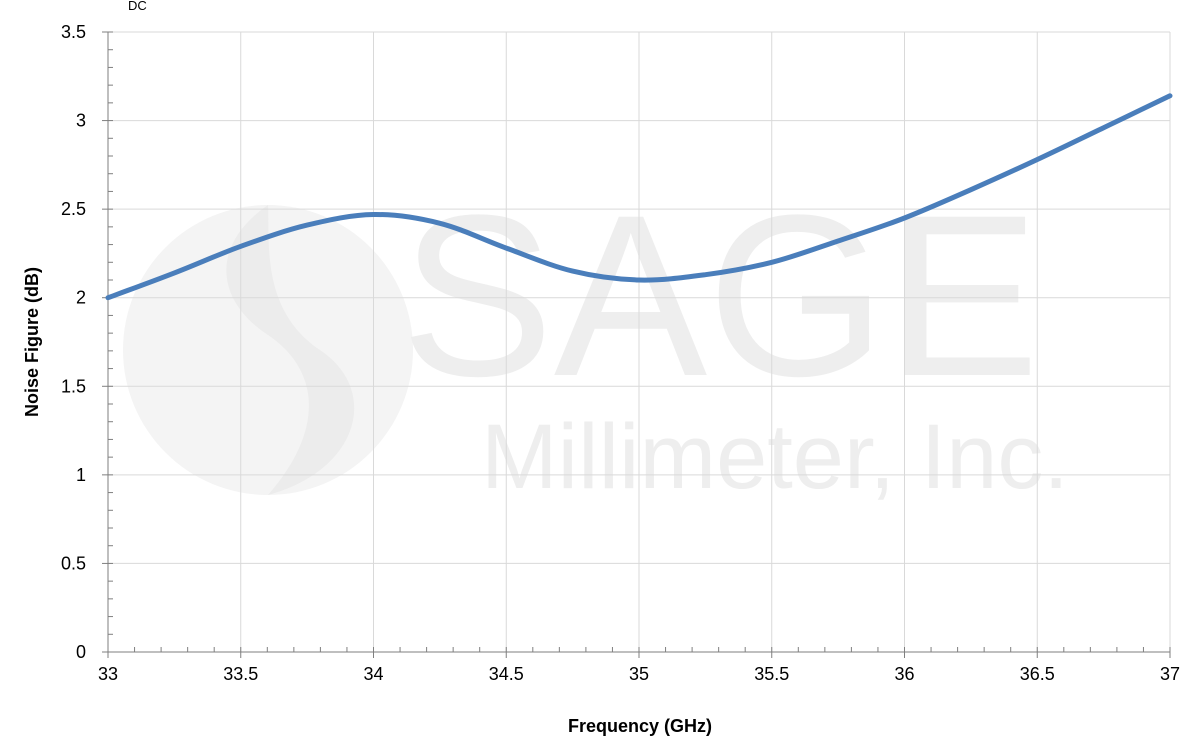 Image resolution: width=1186 pixels, height=740 pixels. What do you see at coordinates (373, 674) in the screenshot?
I see `x-tick-label: 34` at bounding box center [373, 674].